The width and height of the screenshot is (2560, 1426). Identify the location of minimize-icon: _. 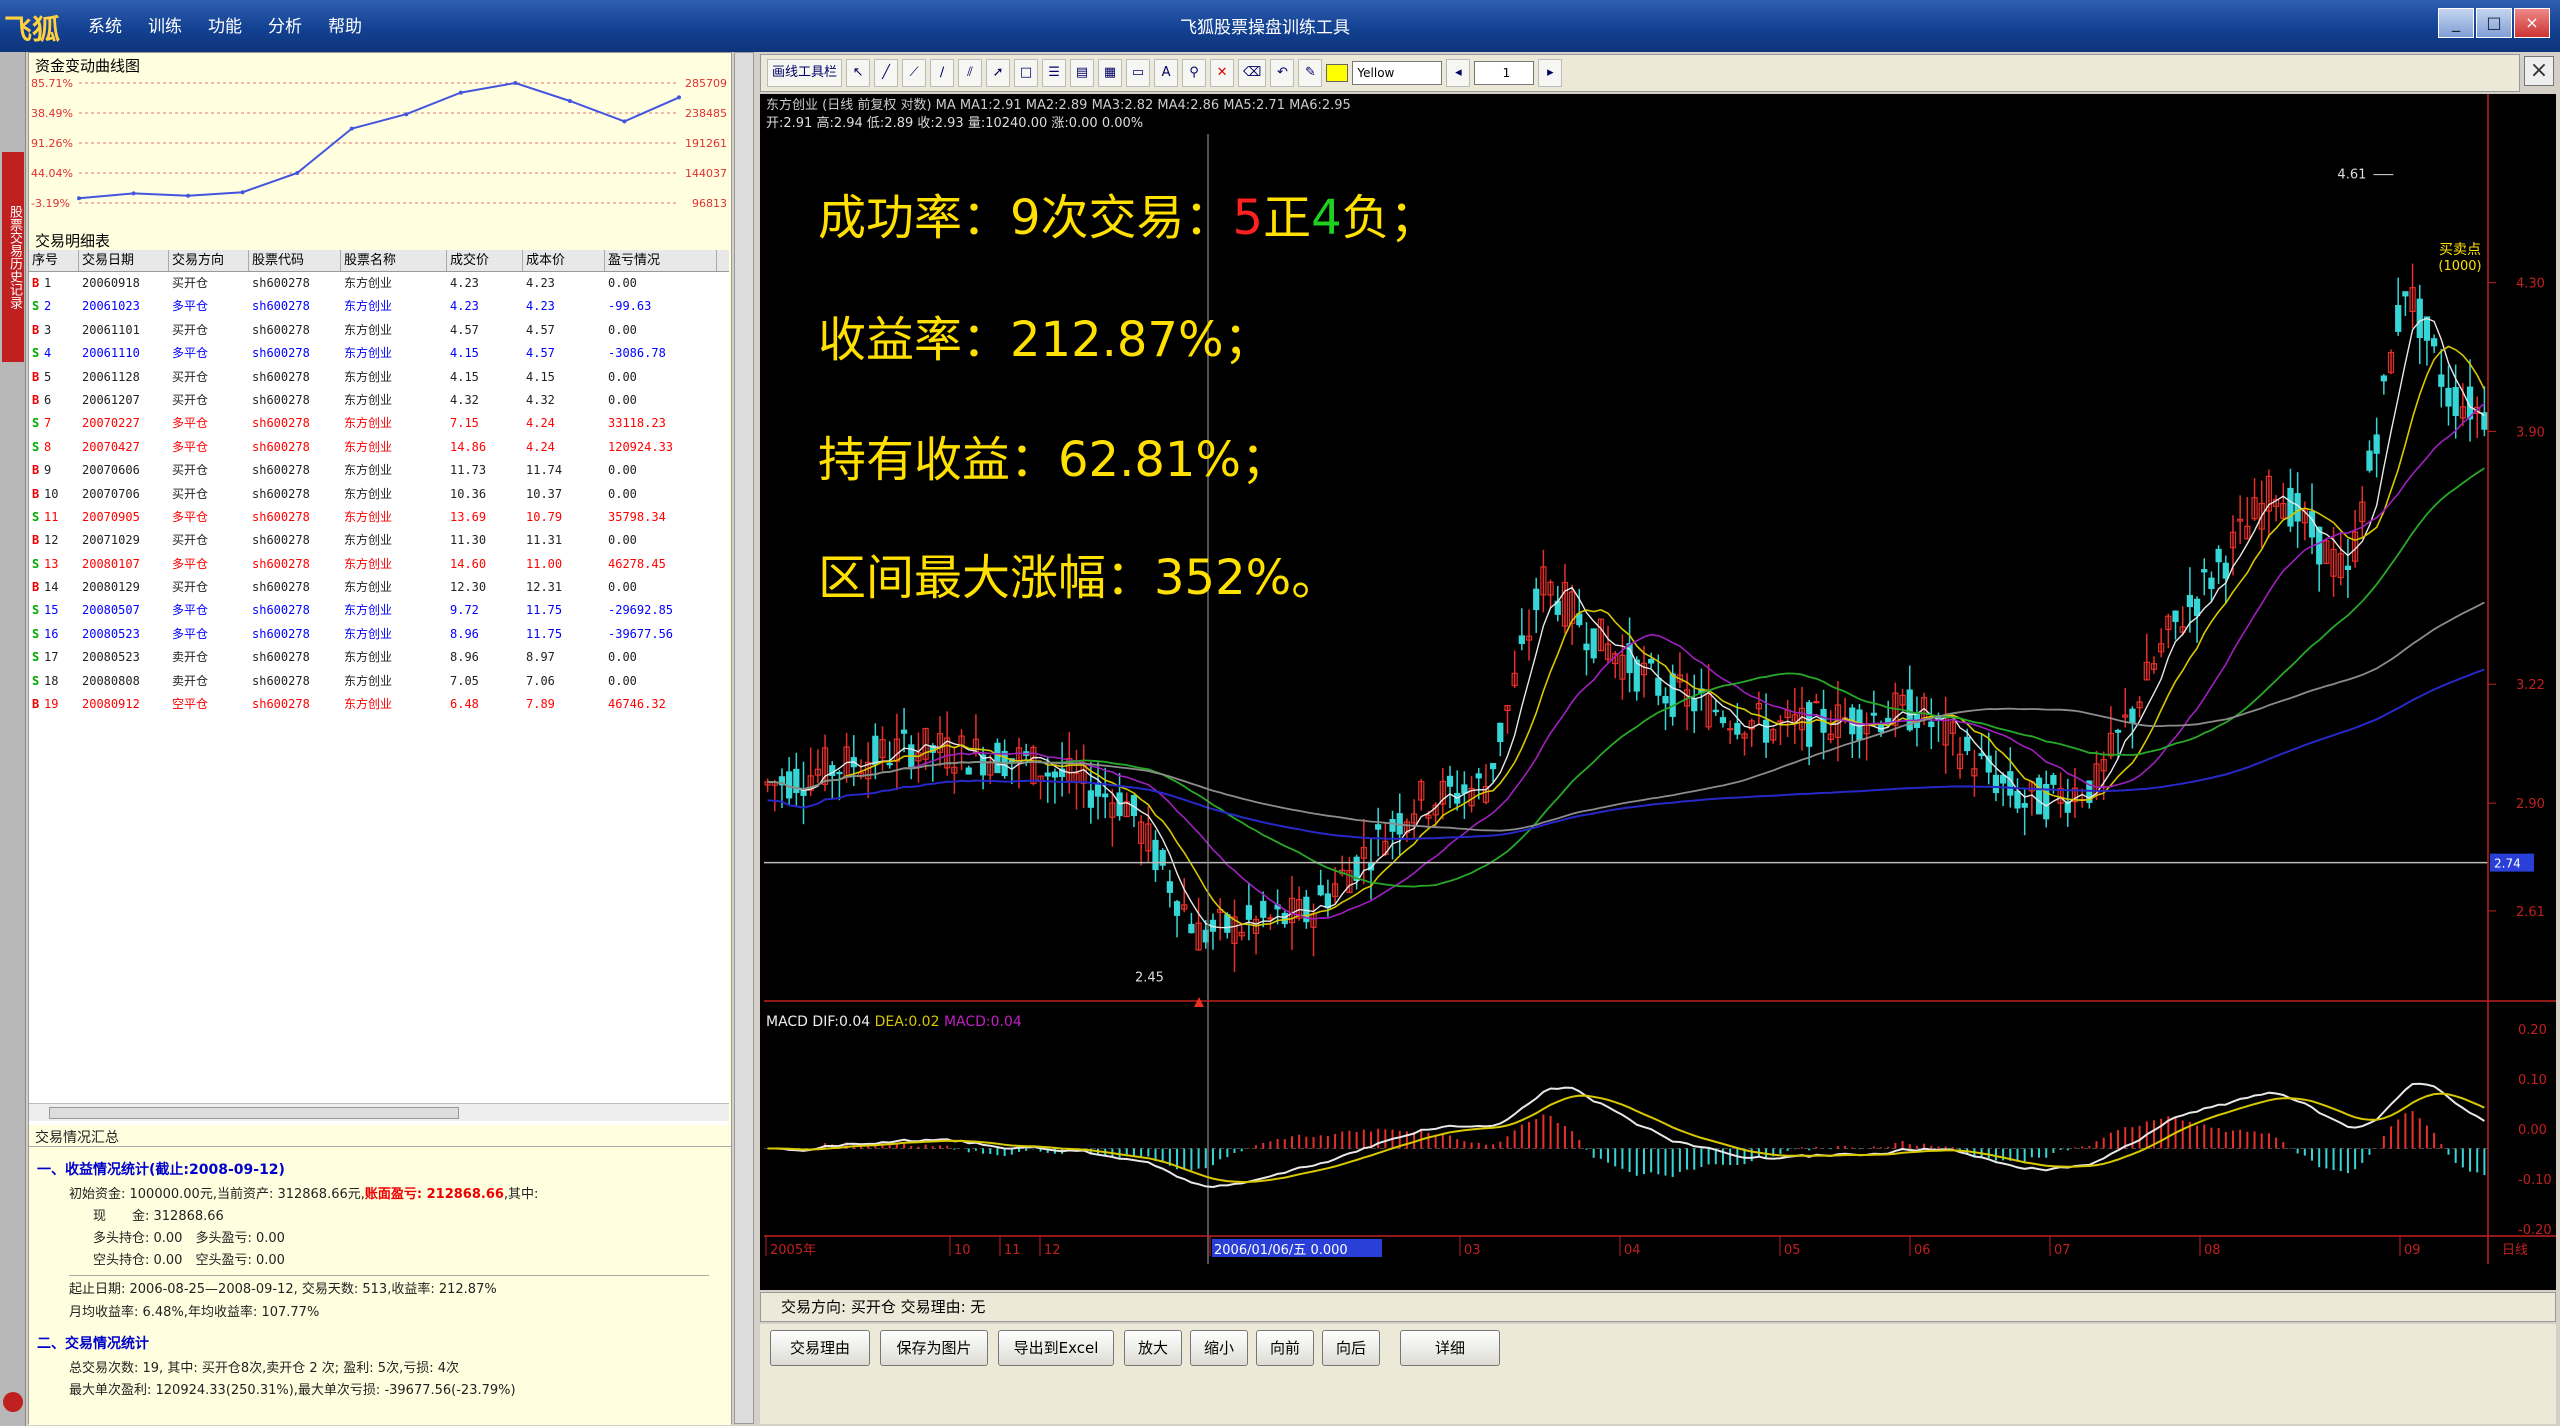
(2456, 23).